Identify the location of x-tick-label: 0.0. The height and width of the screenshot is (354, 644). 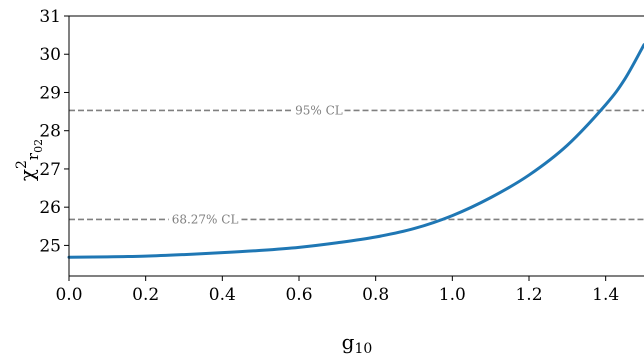
(68, 295).